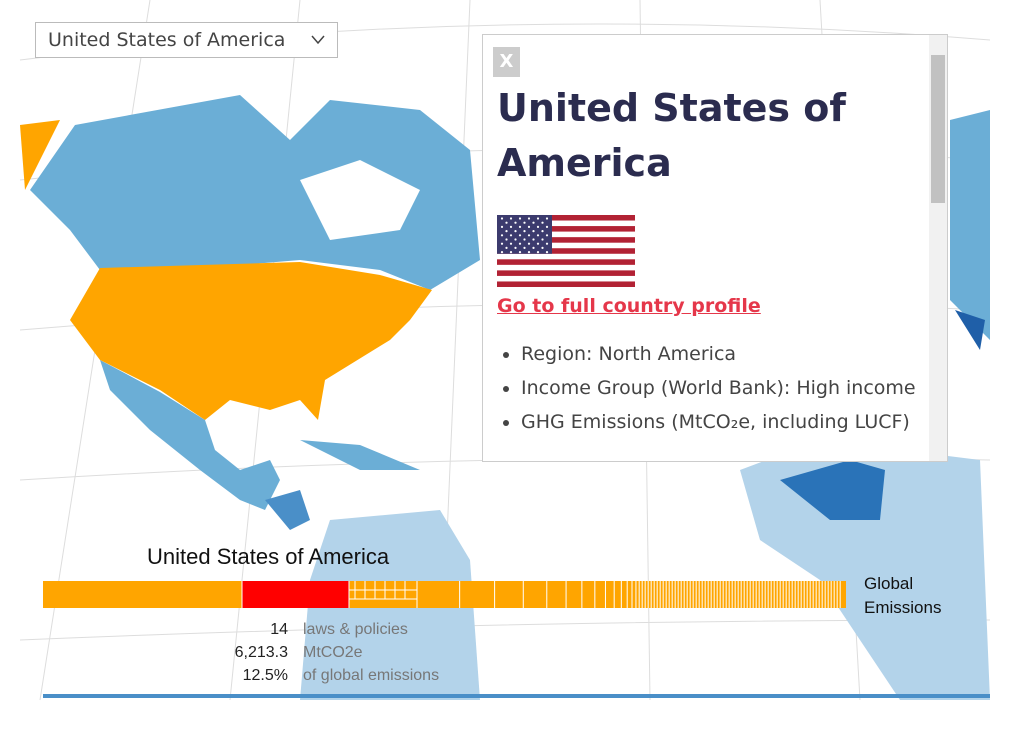 This screenshot has height=740, width=1024. Describe the element at coordinates (938, 129) in the screenshot. I see `scroll-thumb` at that location.